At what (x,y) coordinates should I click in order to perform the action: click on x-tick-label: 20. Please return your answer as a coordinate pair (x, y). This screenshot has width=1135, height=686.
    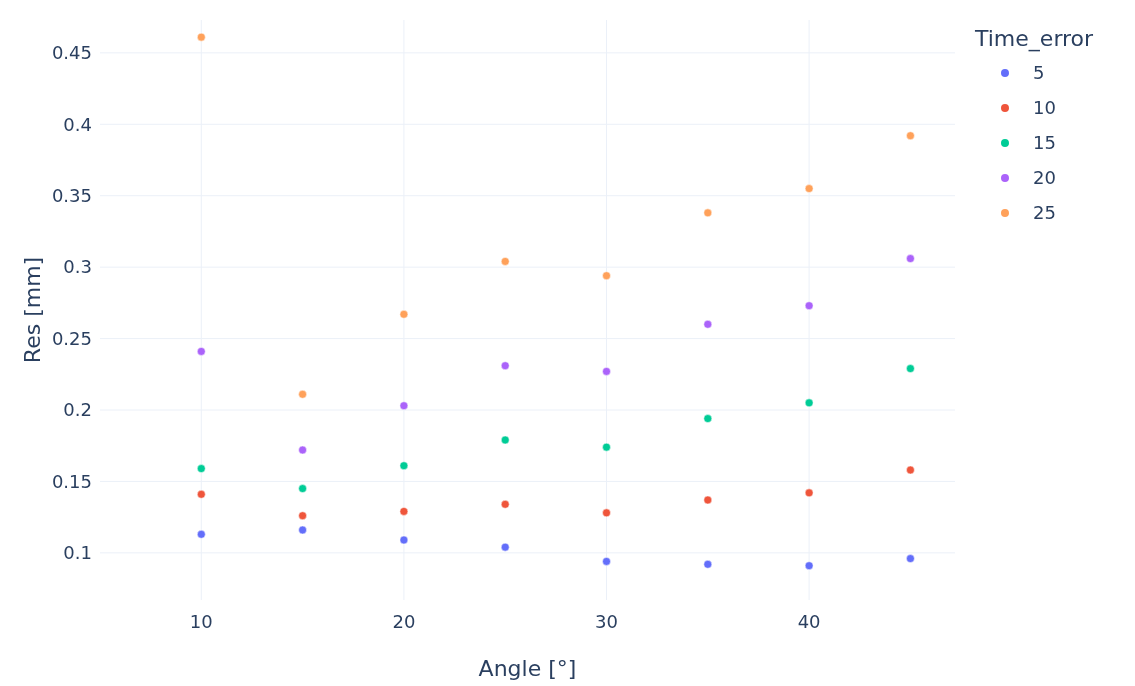
    Looking at the image, I should click on (404, 621).